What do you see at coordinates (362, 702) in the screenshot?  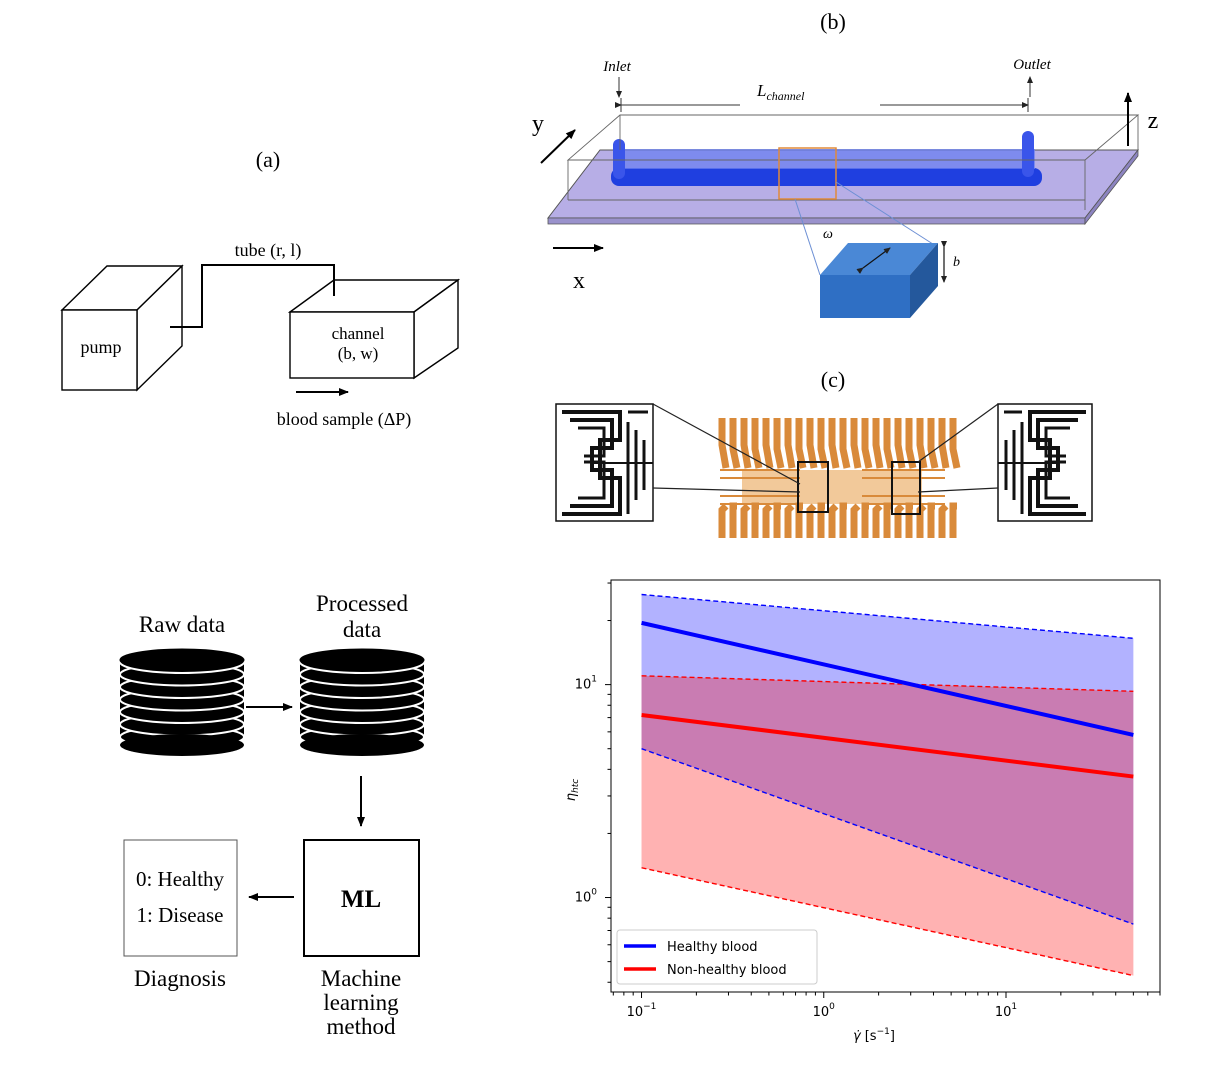 I see `processed-data-database-icon` at bounding box center [362, 702].